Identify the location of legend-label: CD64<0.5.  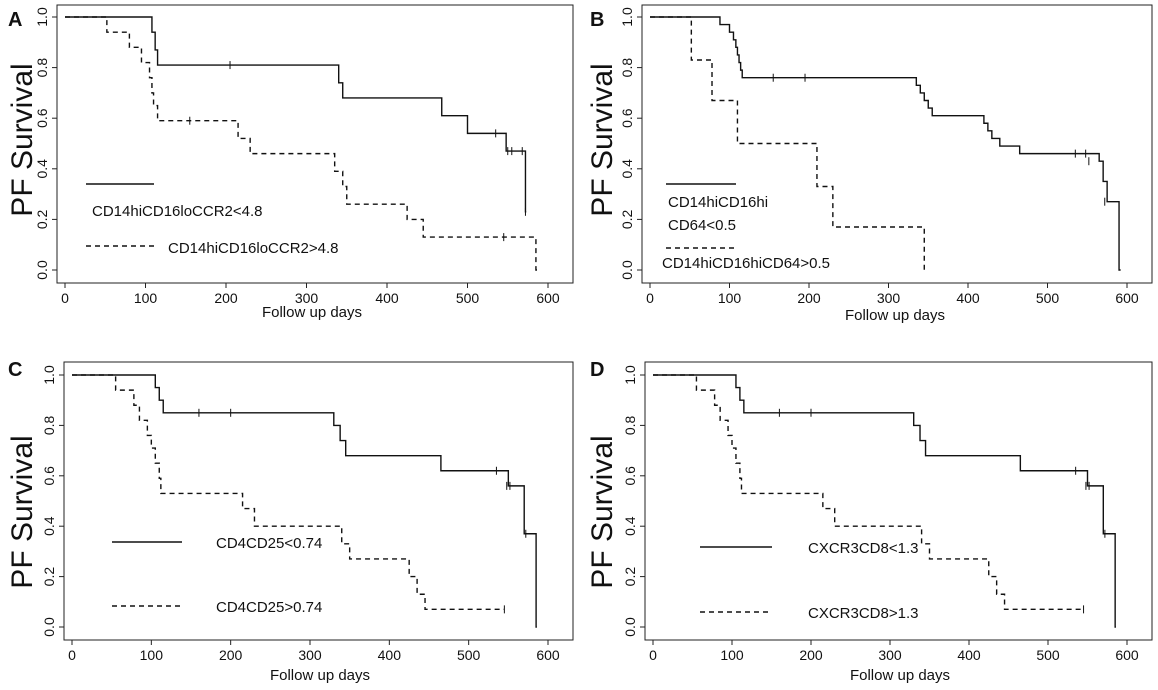
(702, 225).